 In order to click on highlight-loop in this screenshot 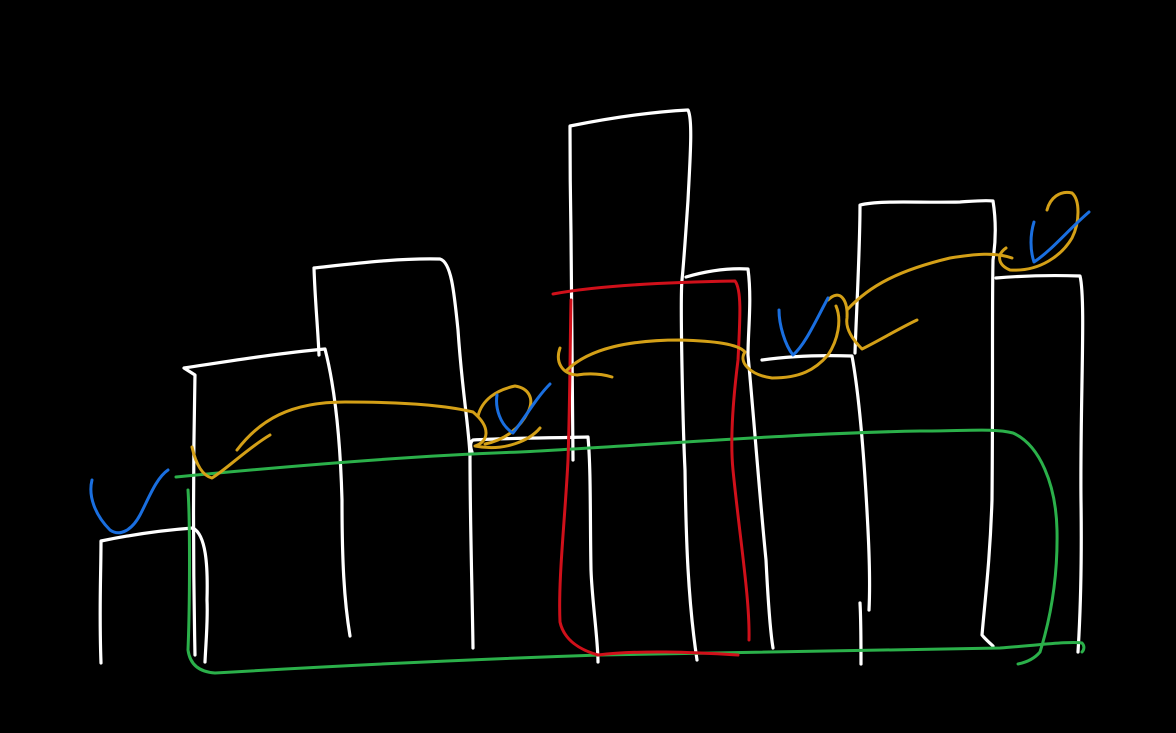, I will do `click(651, 468)`.